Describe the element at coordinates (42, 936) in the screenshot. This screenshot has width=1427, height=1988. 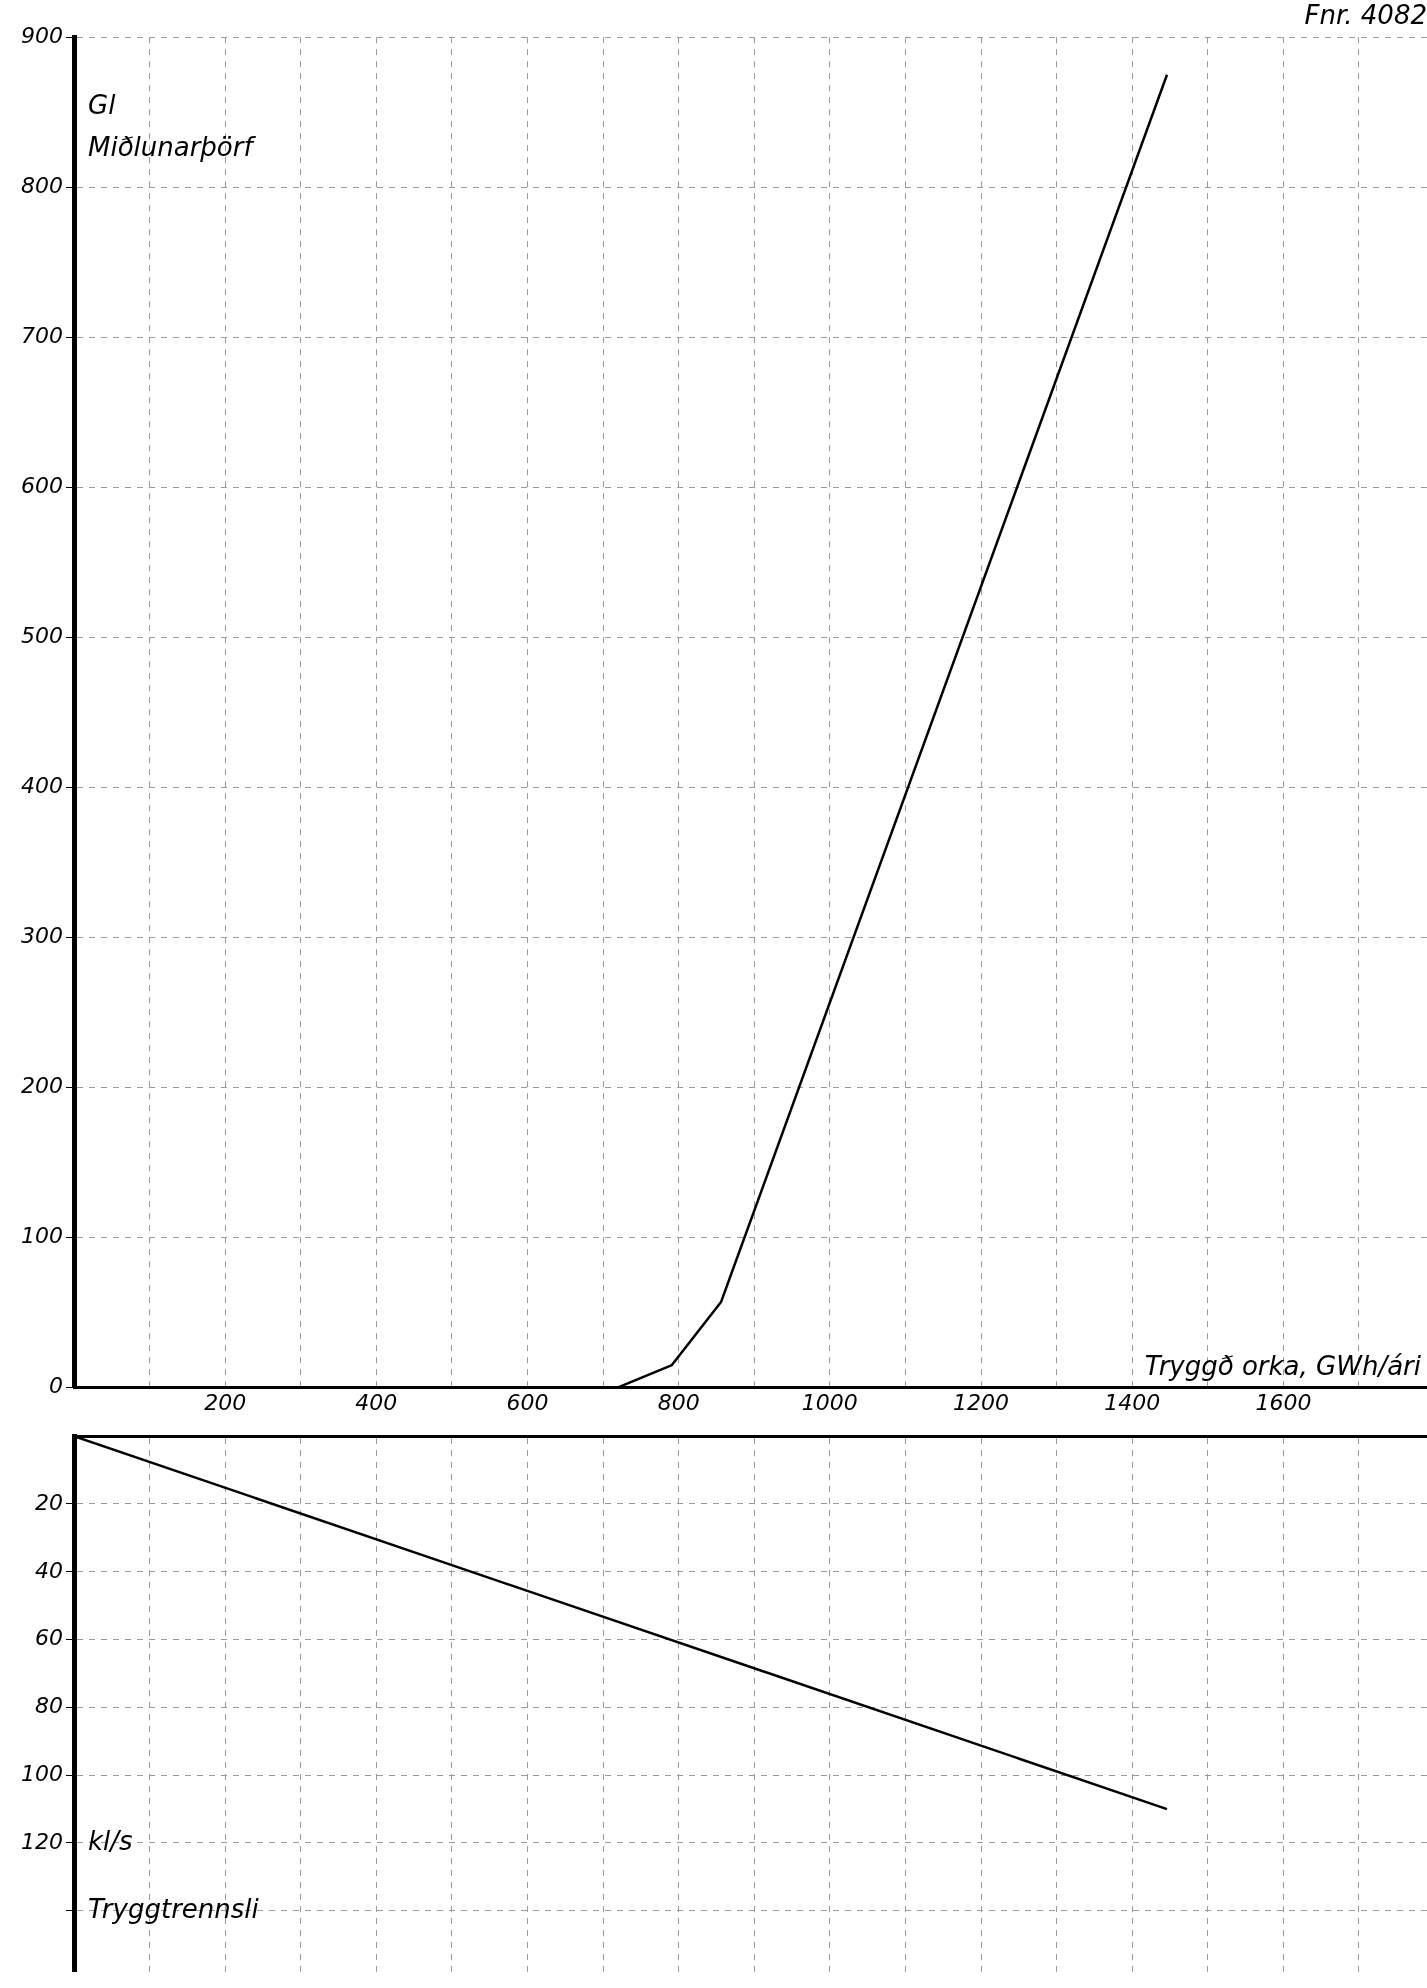
I see `y-tick-label: 300` at that location.